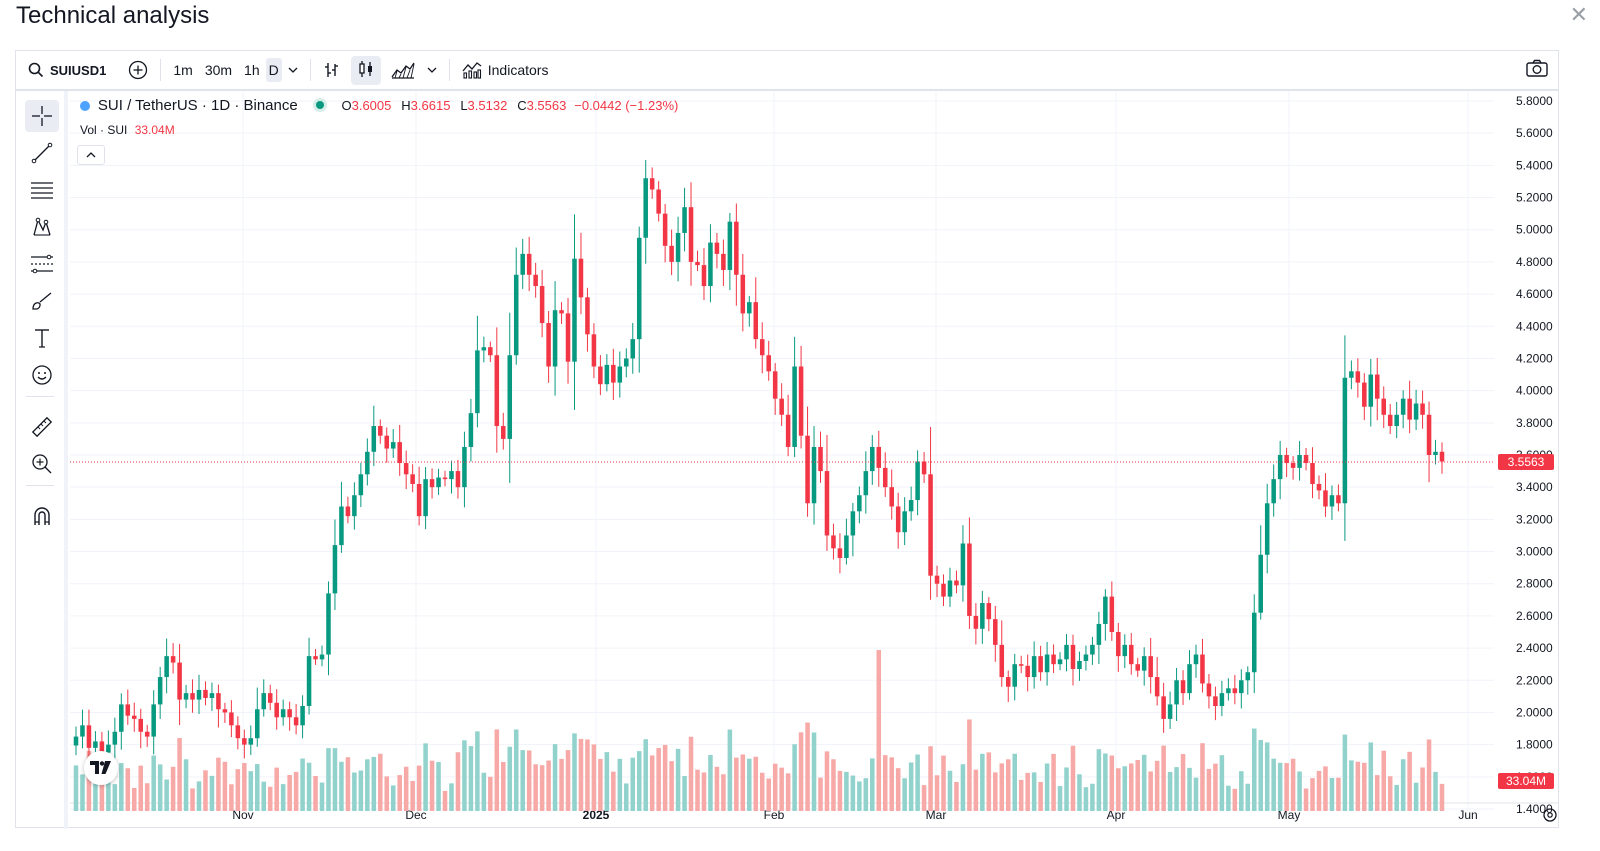 Image resolution: width=1600 pixels, height=851 pixels. What do you see at coordinates (365, 70) in the screenshot?
I see `candles-chart-type-button` at bounding box center [365, 70].